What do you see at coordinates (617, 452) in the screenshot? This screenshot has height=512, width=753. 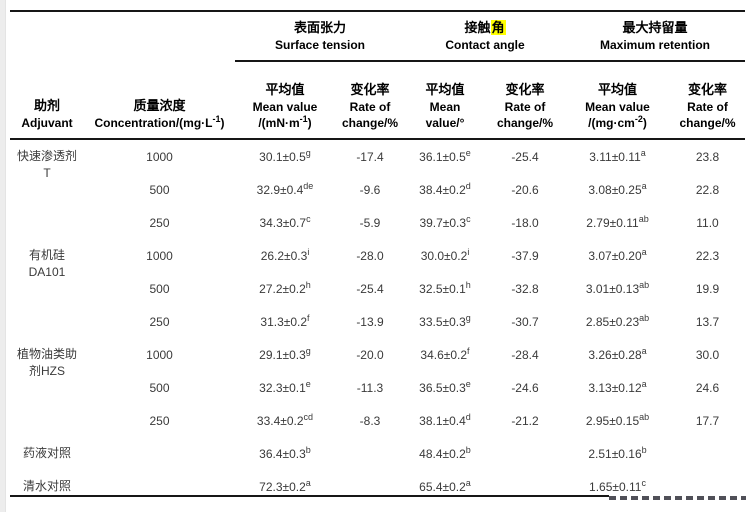 I see `retention-mean: 2.51±0.16b` at bounding box center [617, 452].